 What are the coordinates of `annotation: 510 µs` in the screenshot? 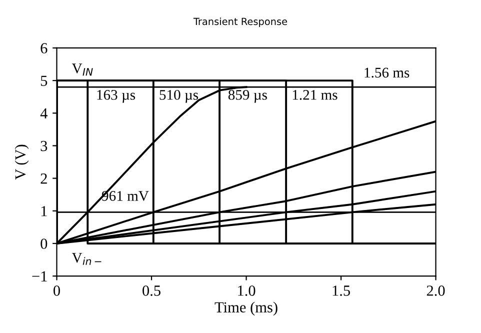 It's located at (179, 96).